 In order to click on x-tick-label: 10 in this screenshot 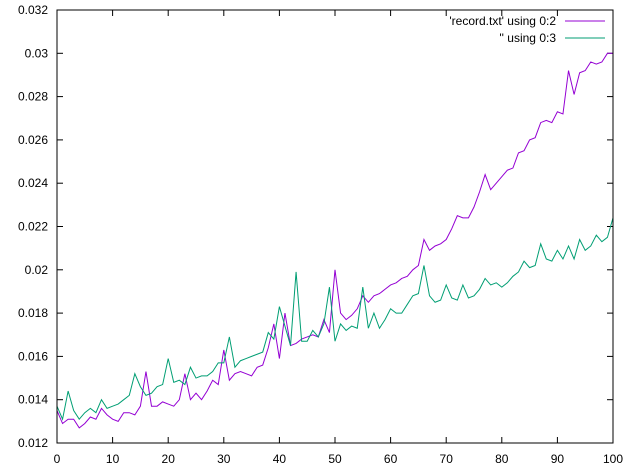, I will do `click(113, 459)`.